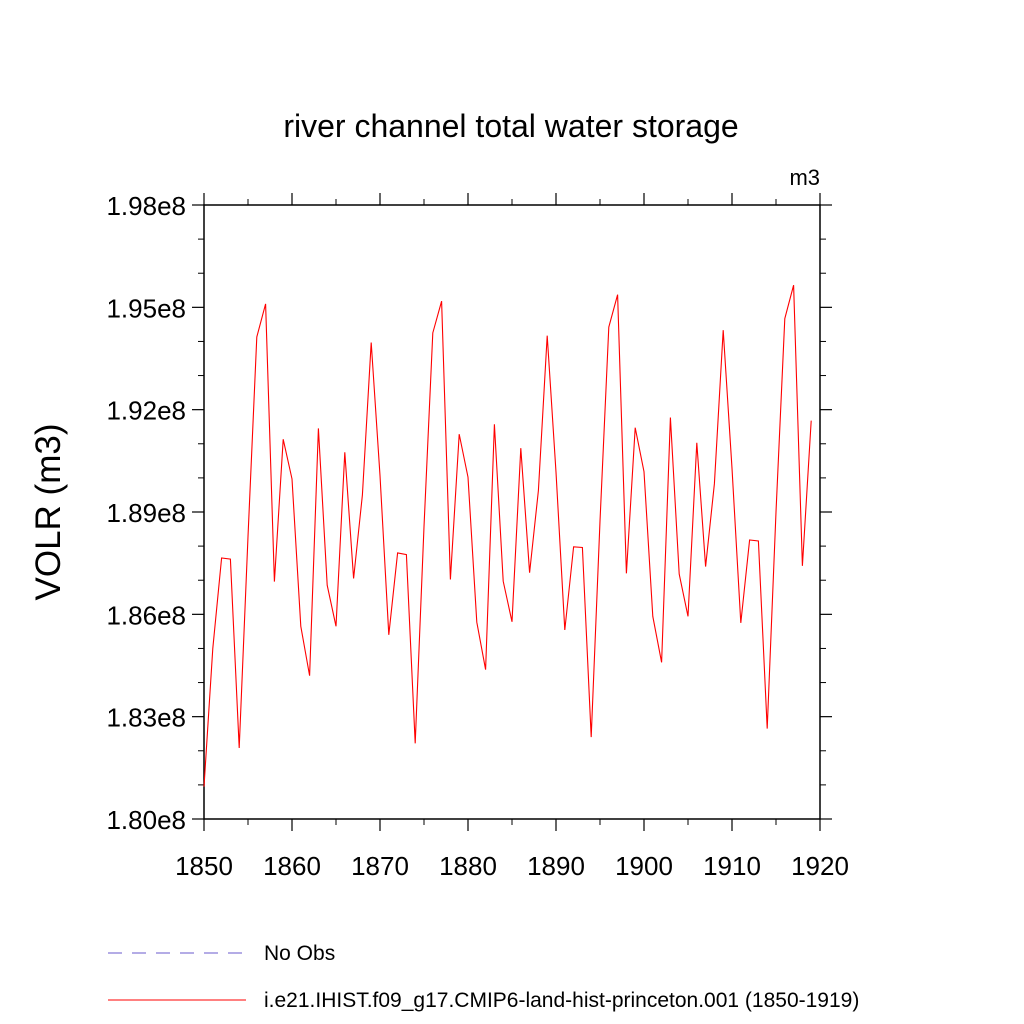 Image resolution: width=1024 pixels, height=1024 pixels. What do you see at coordinates (146, 718) in the screenshot?
I see `y-tick-label: 1.83e8` at bounding box center [146, 718].